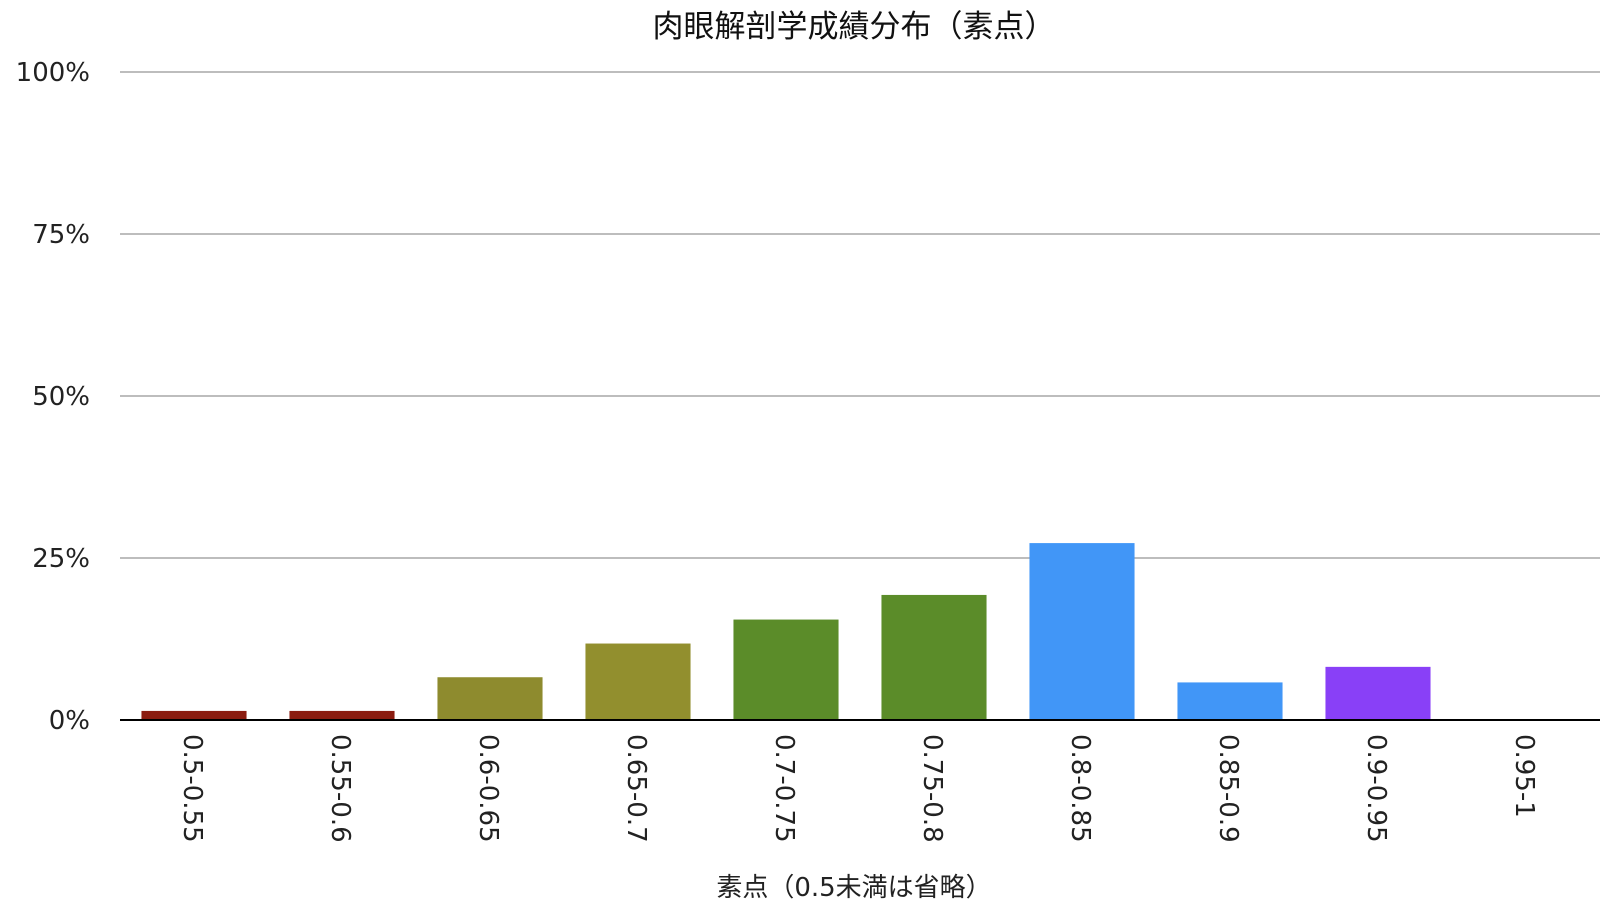 The height and width of the screenshot is (910, 1616). What do you see at coordinates (853, 888) in the screenshot?
I see `x-axis-title: 素点（0.5未満は省略）` at bounding box center [853, 888].